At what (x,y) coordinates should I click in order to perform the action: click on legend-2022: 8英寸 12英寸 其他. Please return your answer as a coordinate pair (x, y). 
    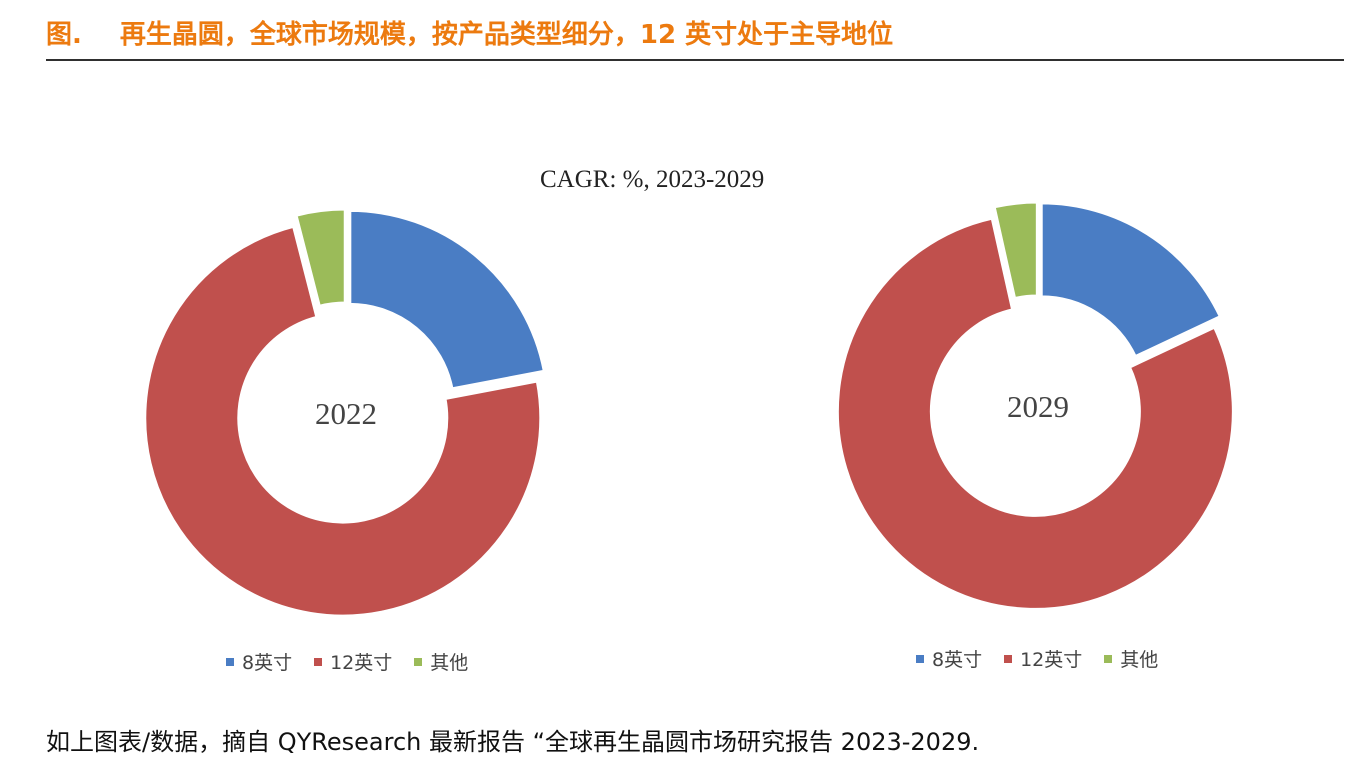
    Looking at the image, I should click on (347, 661).